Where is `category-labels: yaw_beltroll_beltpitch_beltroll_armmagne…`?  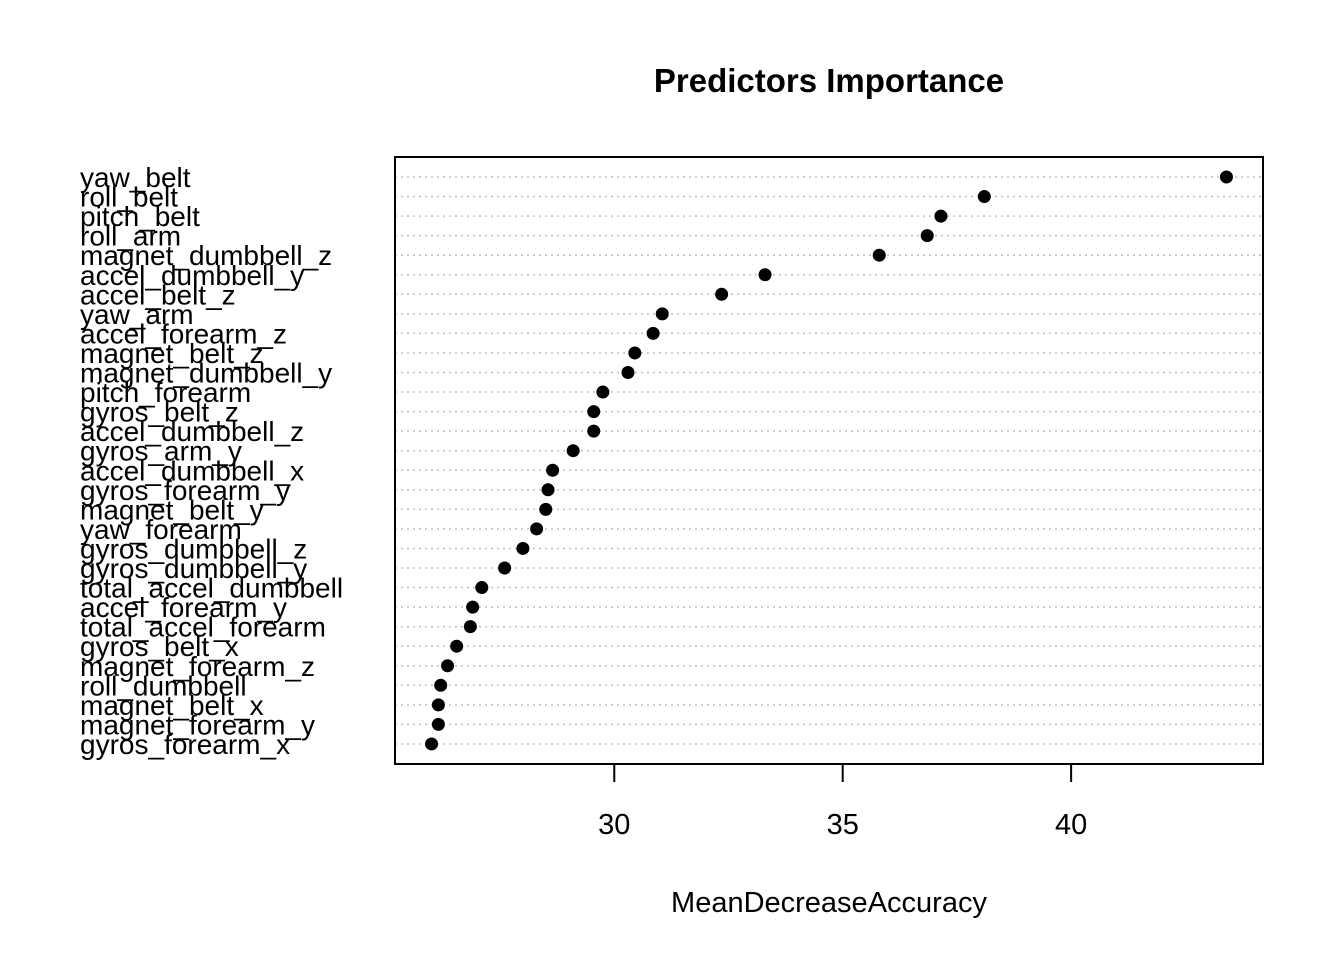
category-labels: yaw_beltroll_beltpitch_beltroll_armmagne… is located at coordinates (211, 461).